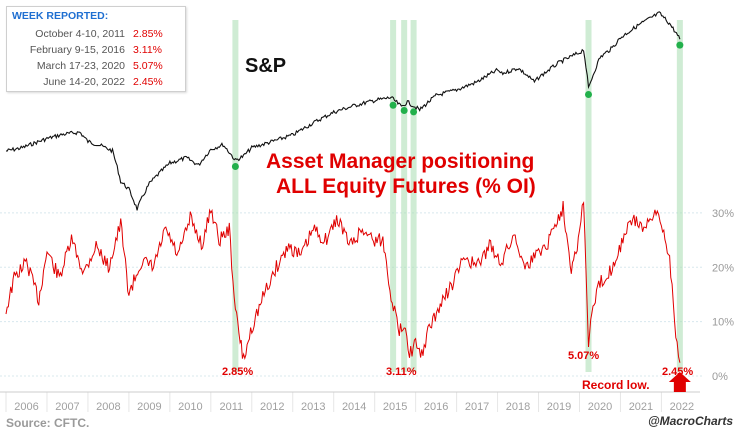  What do you see at coordinates (108, 407) in the screenshot?
I see `x-tick-label: 2008` at bounding box center [108, 407].